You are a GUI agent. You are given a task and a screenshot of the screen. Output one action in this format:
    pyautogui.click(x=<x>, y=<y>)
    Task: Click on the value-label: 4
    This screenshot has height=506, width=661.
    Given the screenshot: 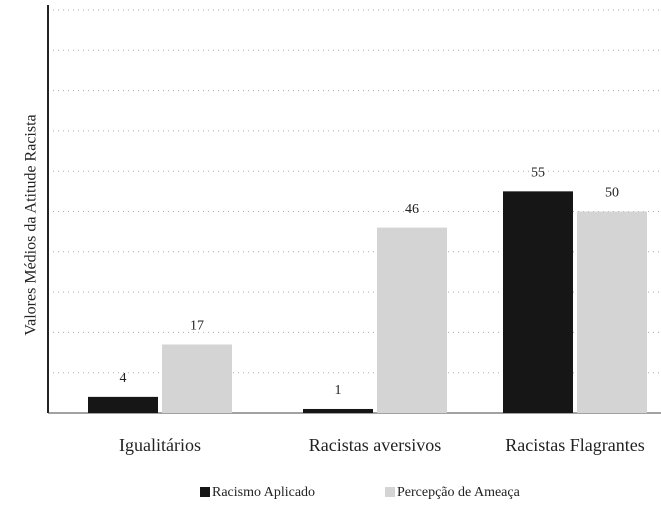 What is the action you would take?
    pyautogui.click(x=123, y=378)
    